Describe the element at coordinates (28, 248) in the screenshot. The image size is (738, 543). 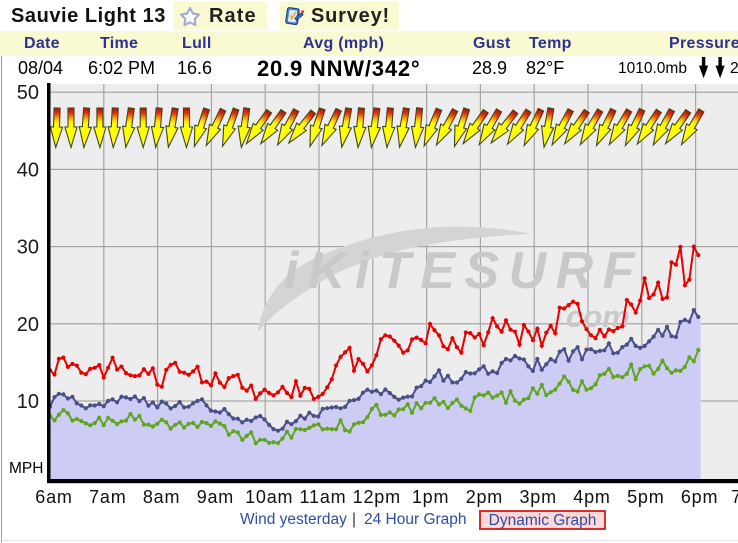
I see `svg-text: 30` at that location.